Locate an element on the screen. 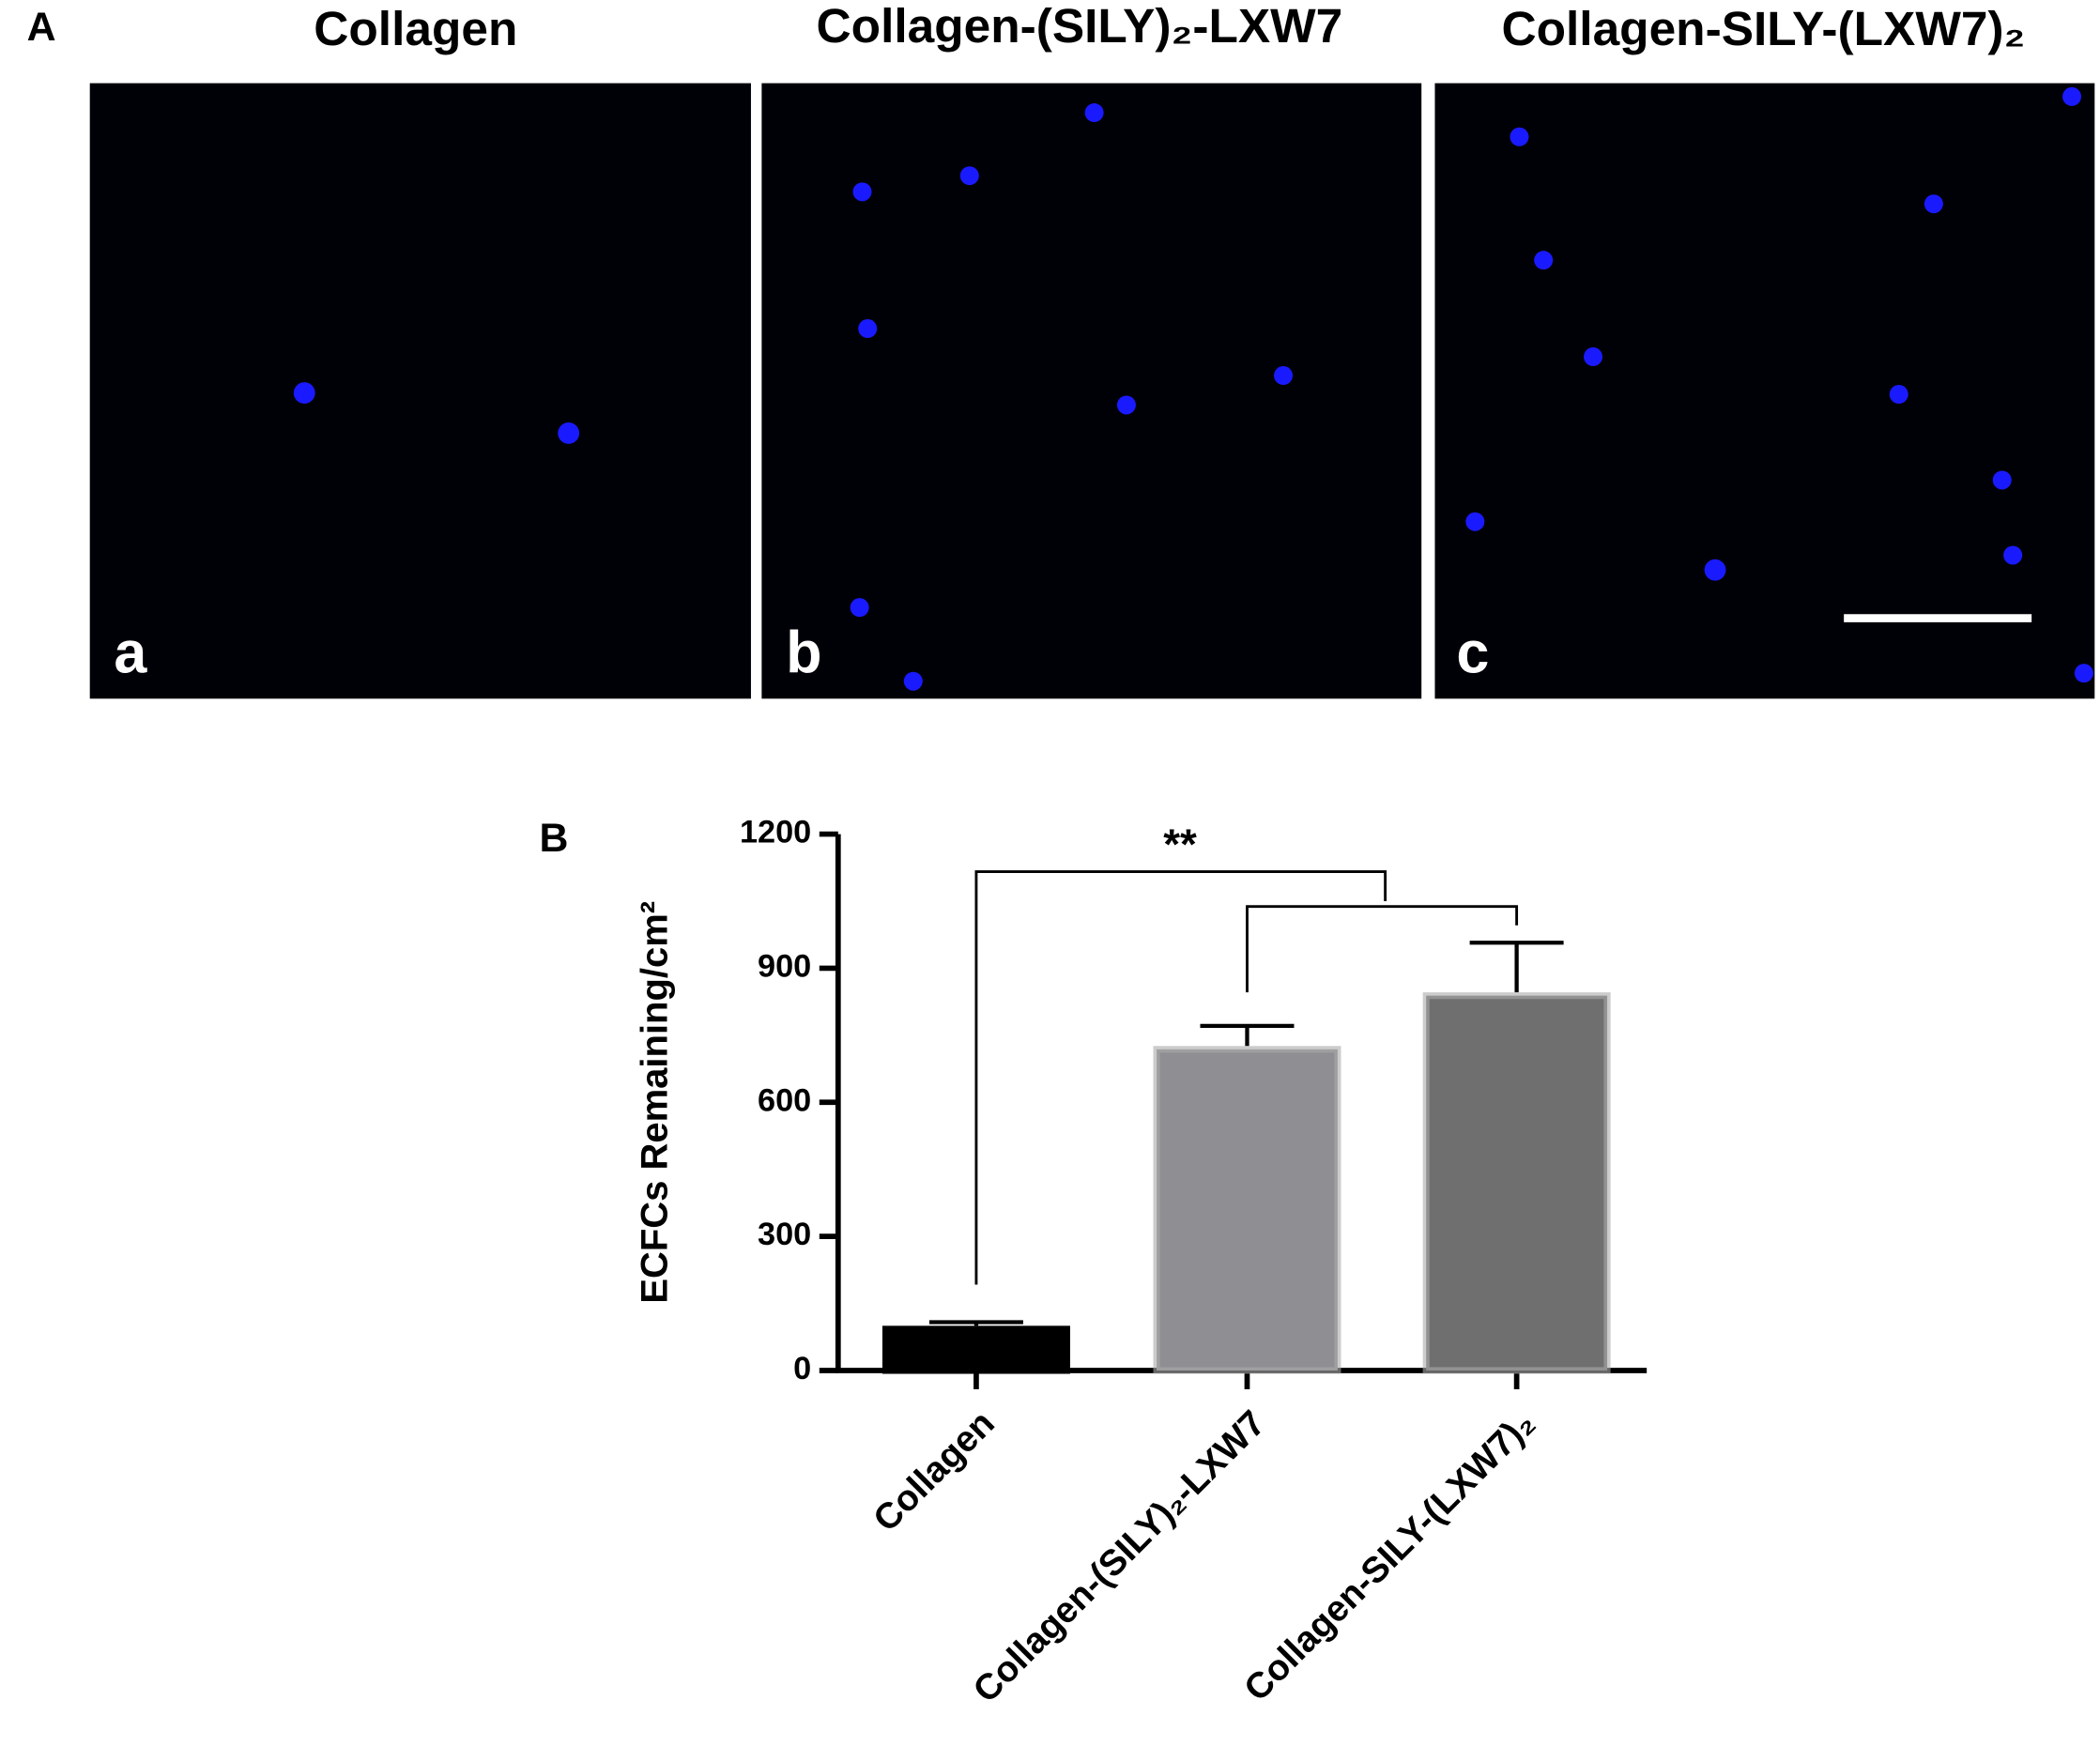  image-letter: c is located at coordinates (1473, 653).